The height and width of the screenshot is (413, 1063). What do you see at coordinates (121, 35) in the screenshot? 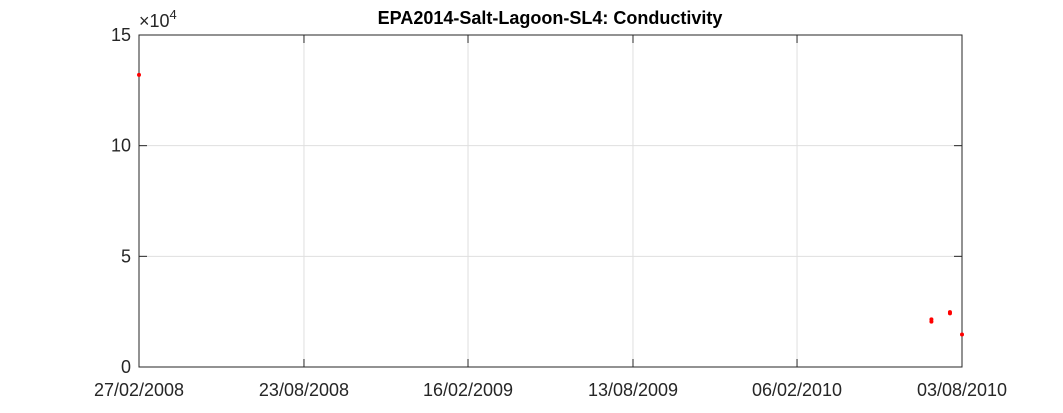
I see `y-tick-label: 15` at bounding box center [121, 35].